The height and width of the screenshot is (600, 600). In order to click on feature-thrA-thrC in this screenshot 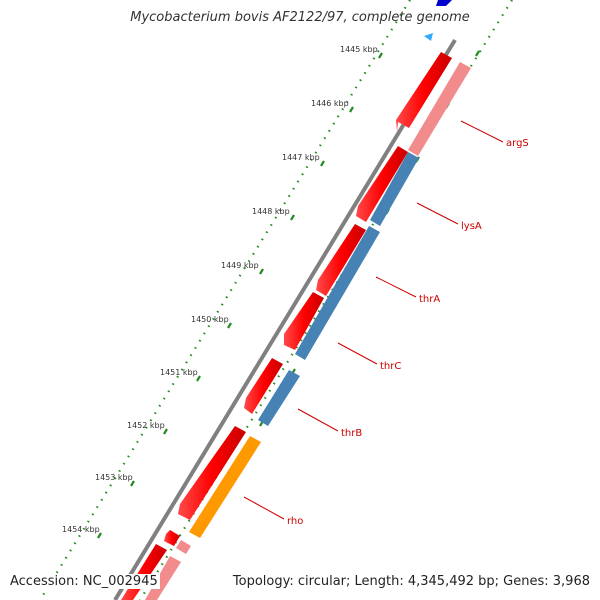, I will do `click(337, 293)`.